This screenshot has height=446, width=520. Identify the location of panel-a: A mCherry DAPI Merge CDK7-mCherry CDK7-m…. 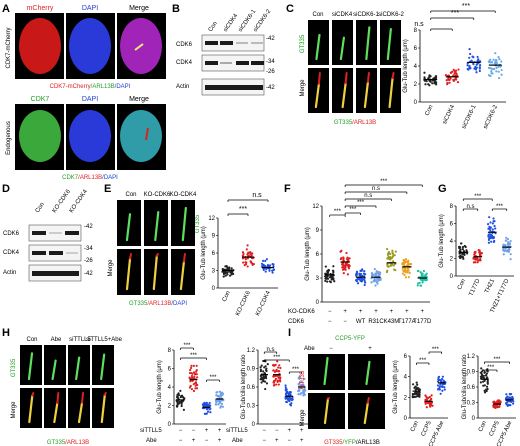
(84, 92).